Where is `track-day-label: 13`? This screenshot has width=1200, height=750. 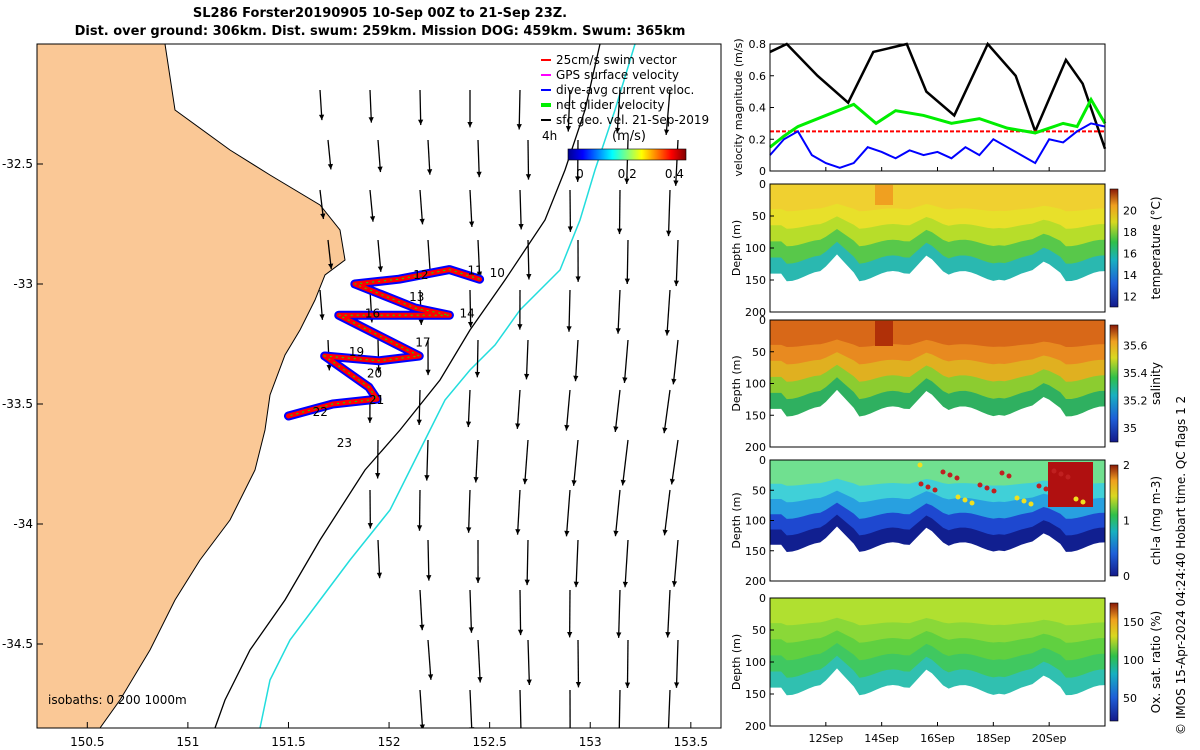
track-day-label: 13 is located at coordinates (416, 297).